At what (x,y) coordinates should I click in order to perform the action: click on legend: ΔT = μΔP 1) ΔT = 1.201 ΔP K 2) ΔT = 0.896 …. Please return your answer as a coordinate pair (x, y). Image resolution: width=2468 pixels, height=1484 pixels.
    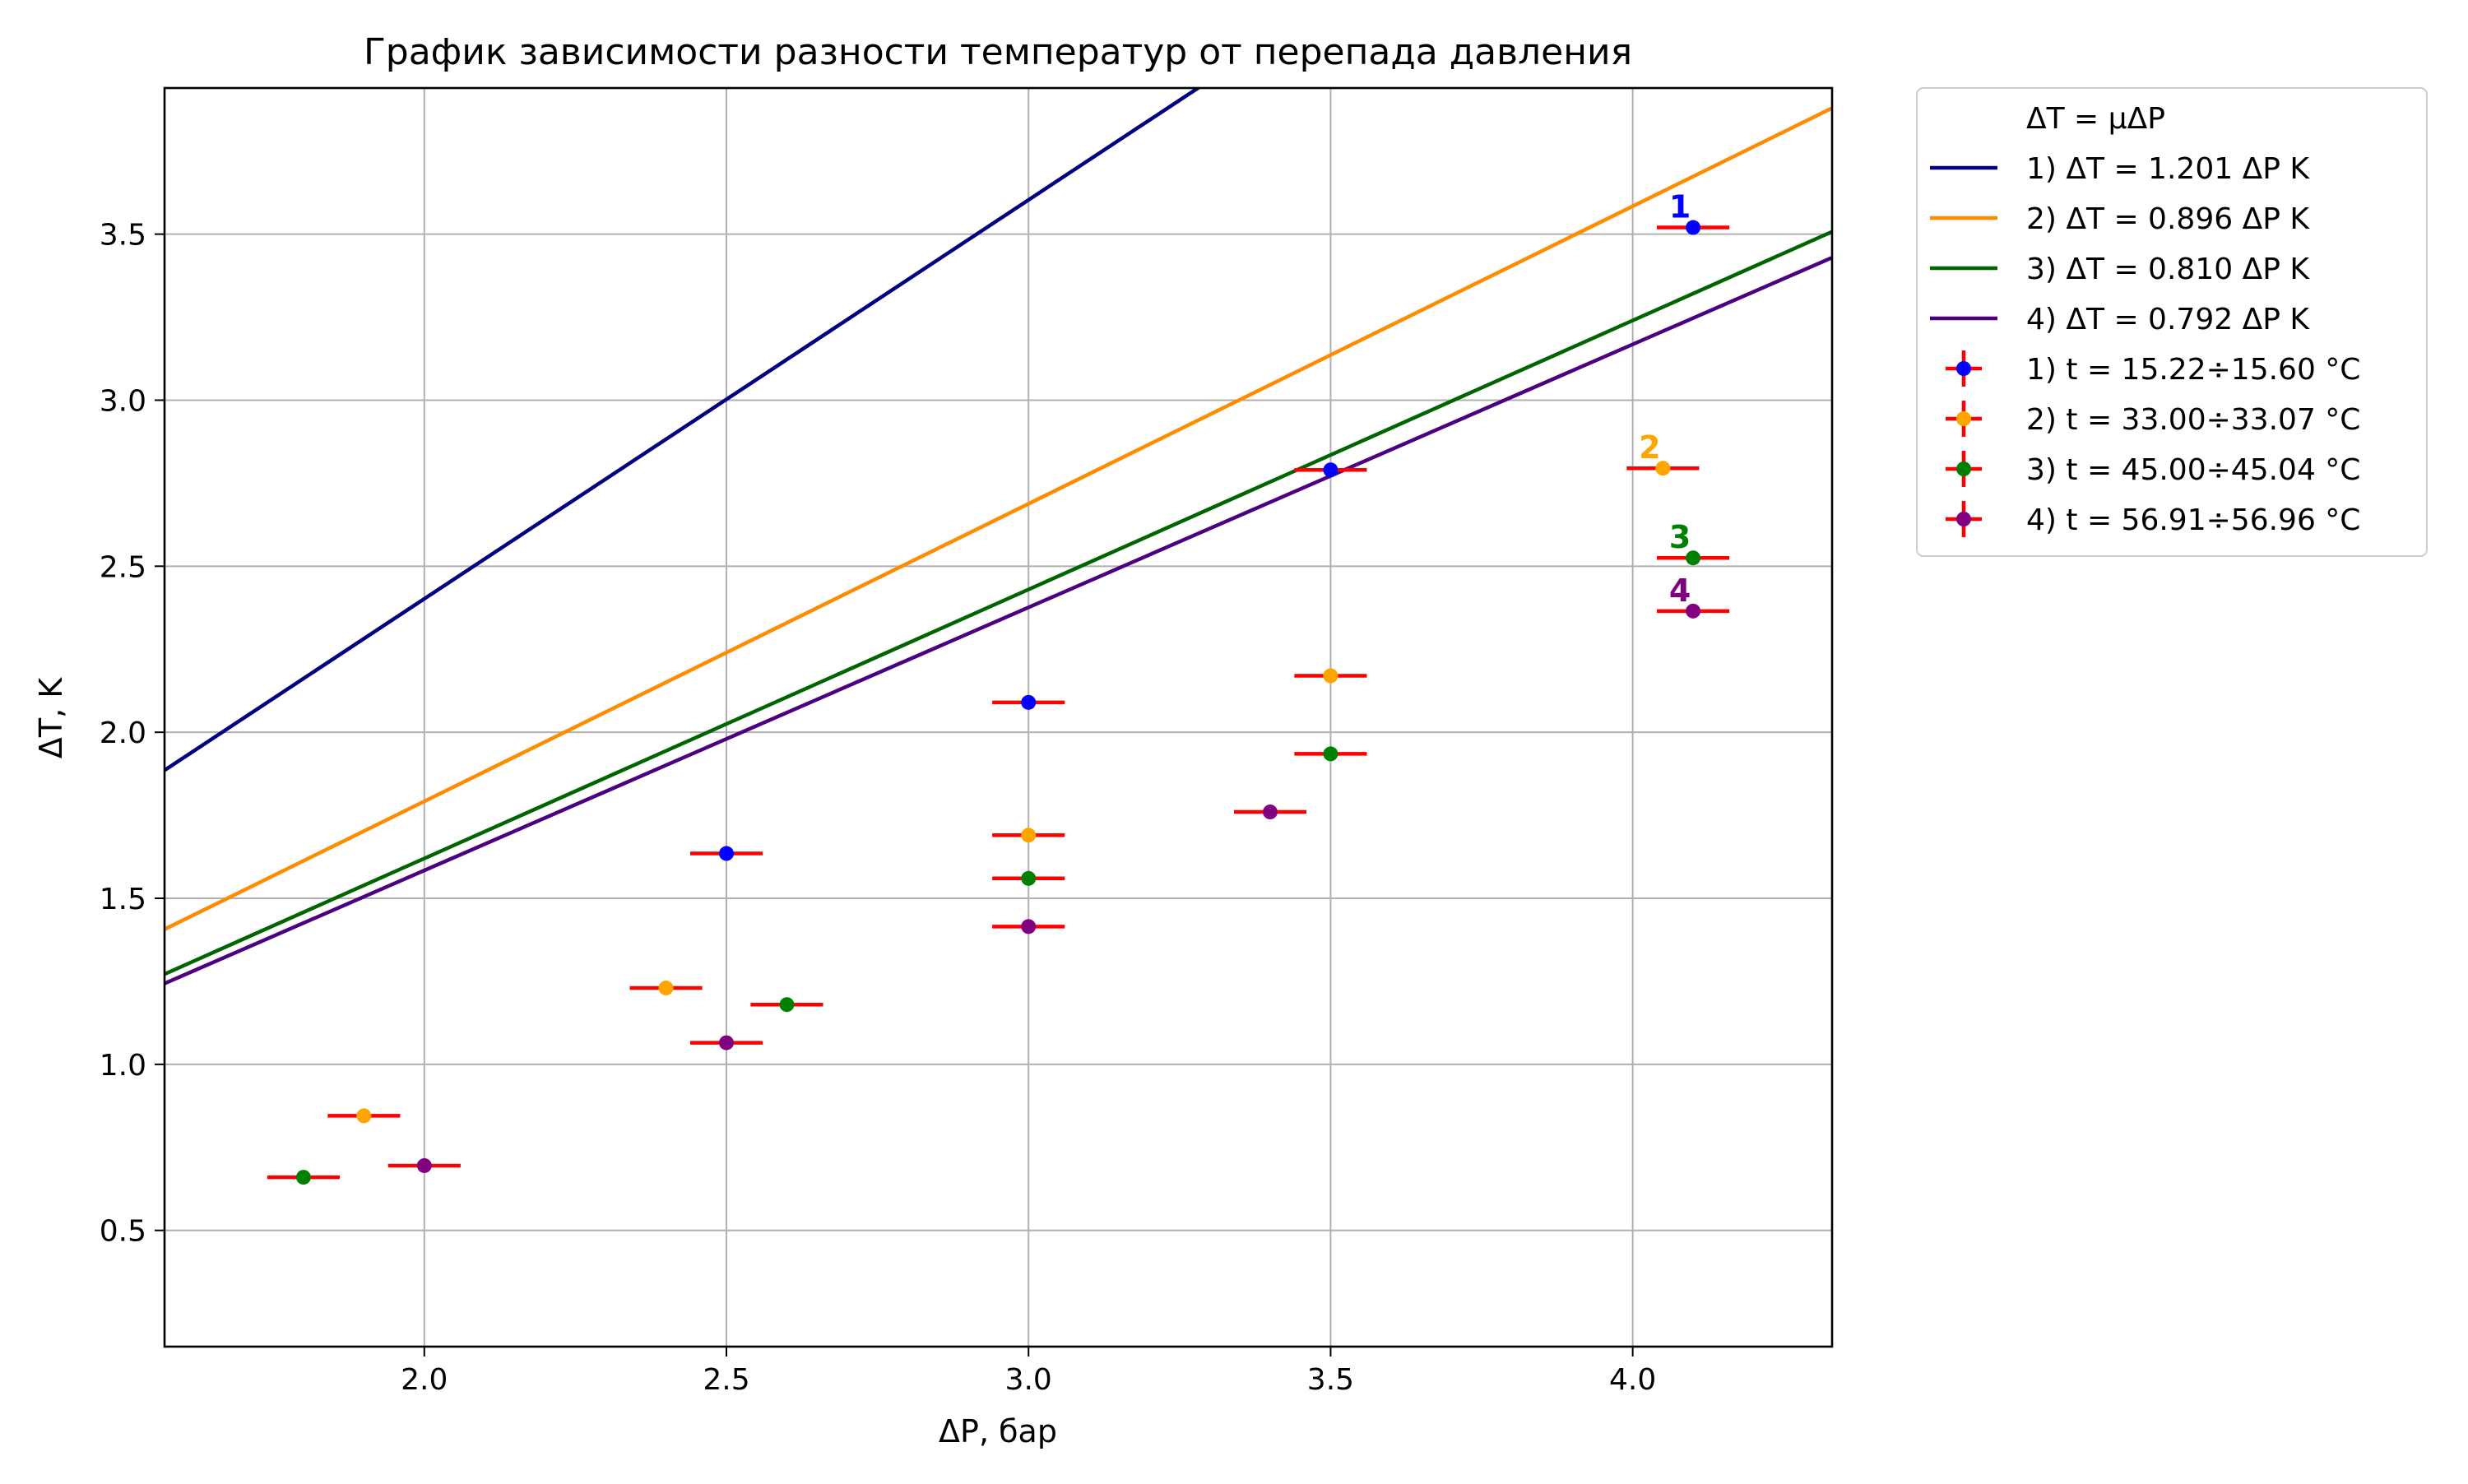
    Looking at the image, I should click on (2172, 322).